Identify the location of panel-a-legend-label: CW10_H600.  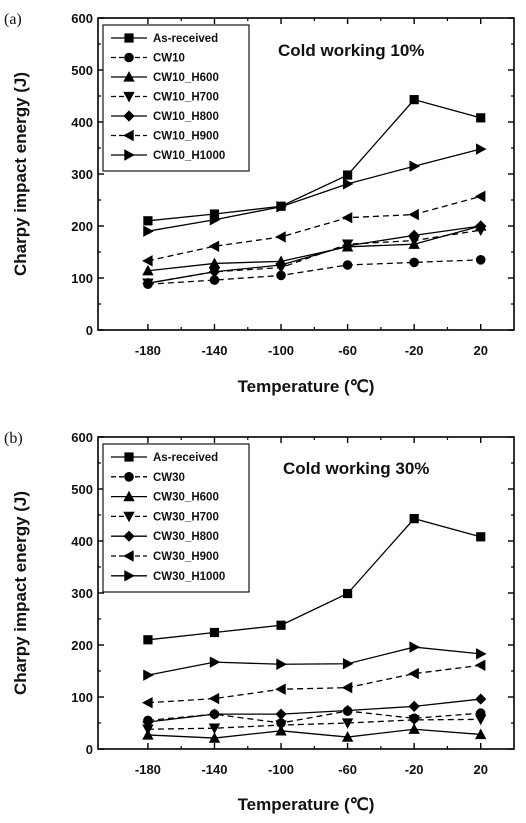
(186, 78).